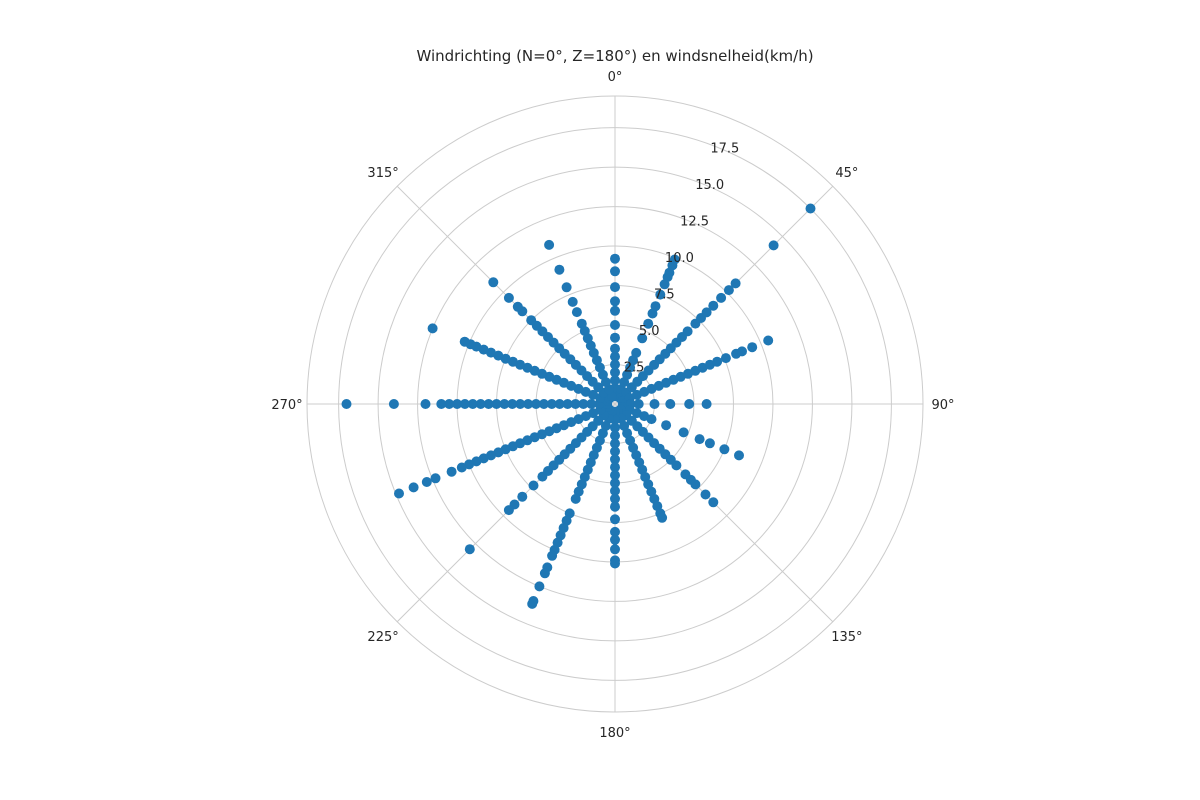 Image resolution: width=1200 pixels, height=800 pixels. I want to click on theta-tick-label: 45°, so click(846, 173).